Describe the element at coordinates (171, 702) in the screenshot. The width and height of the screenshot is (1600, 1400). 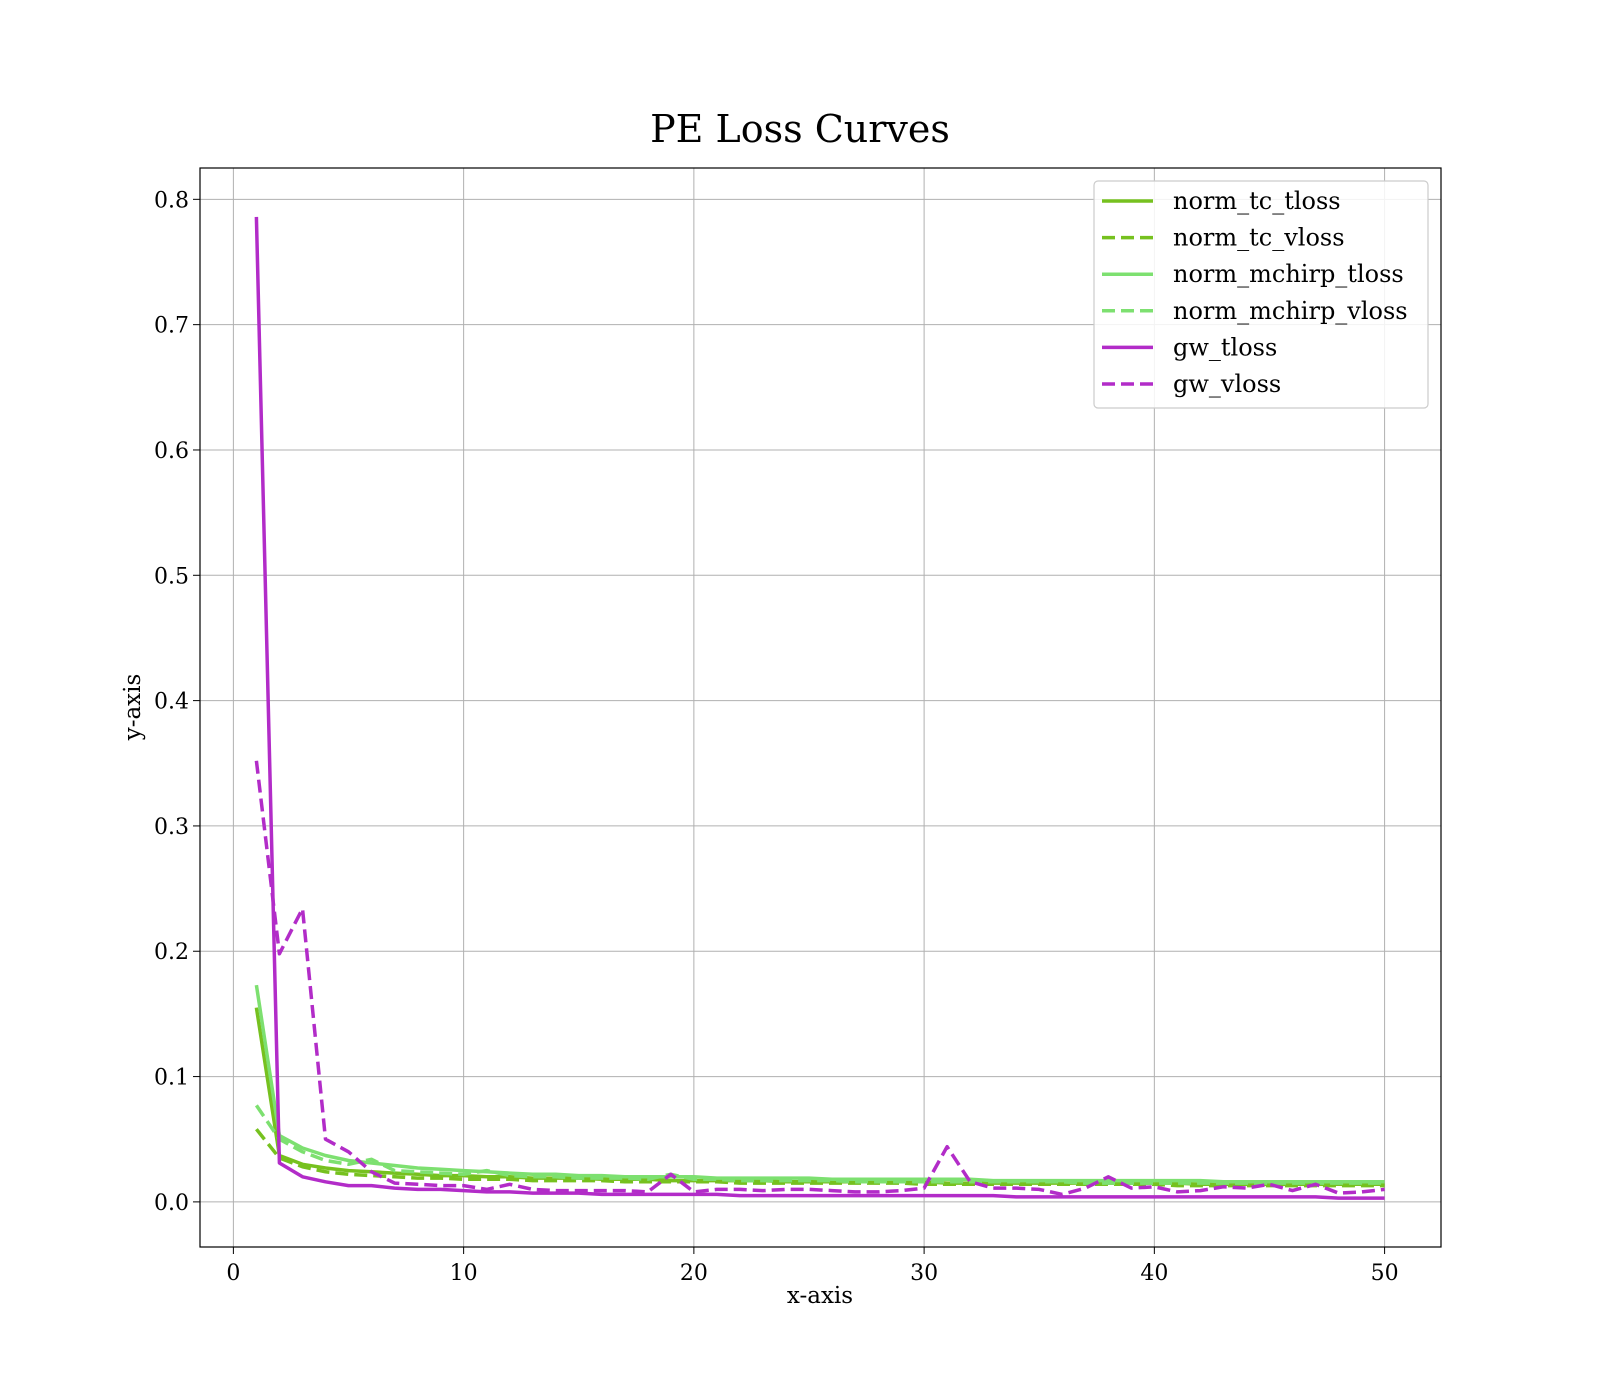
I see `y-tick-label: 0.4` at that location.